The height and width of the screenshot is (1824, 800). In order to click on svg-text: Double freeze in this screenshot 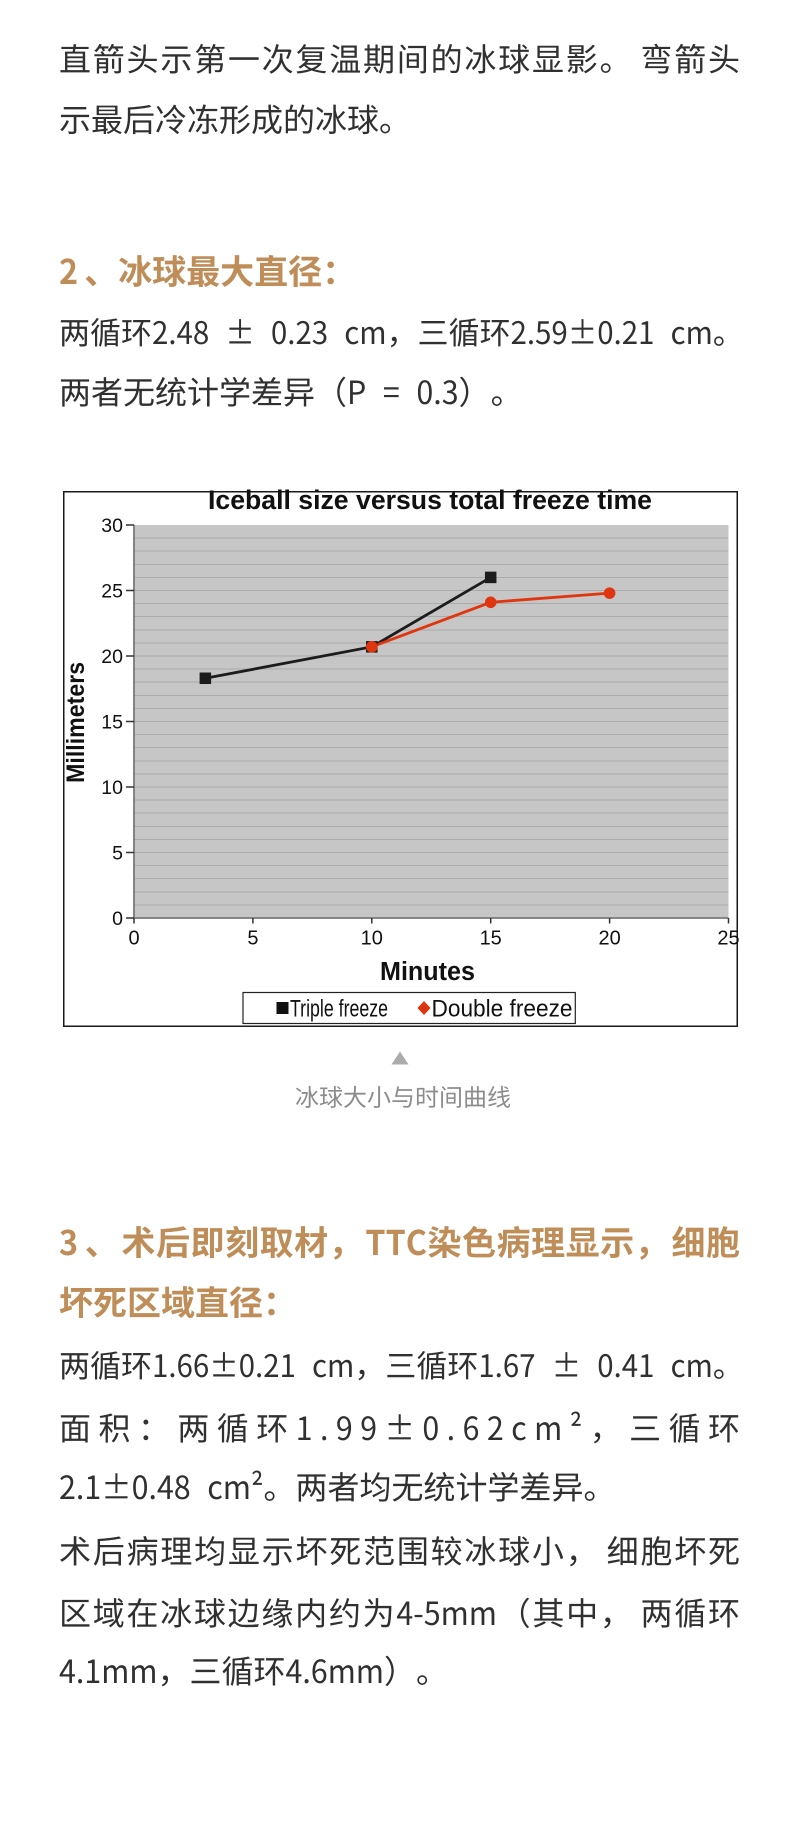, I will do `click(502, 1009)`.